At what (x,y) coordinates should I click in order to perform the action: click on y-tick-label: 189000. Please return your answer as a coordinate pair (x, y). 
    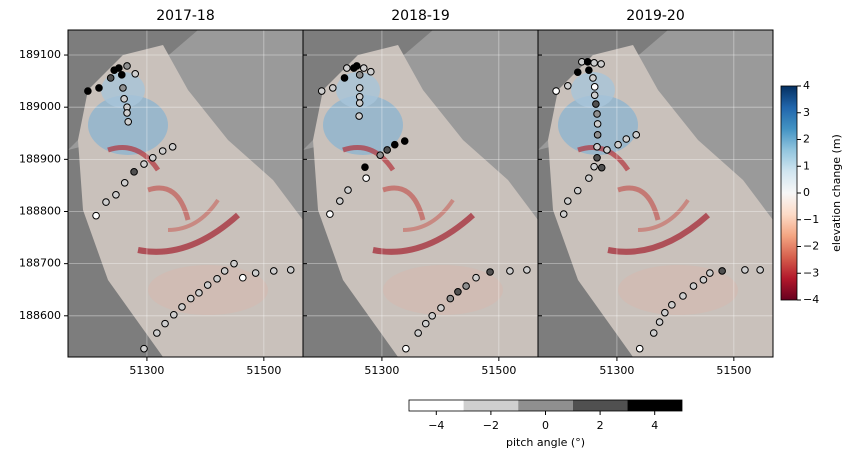
    Looking at the image, I should click on (40, 106).